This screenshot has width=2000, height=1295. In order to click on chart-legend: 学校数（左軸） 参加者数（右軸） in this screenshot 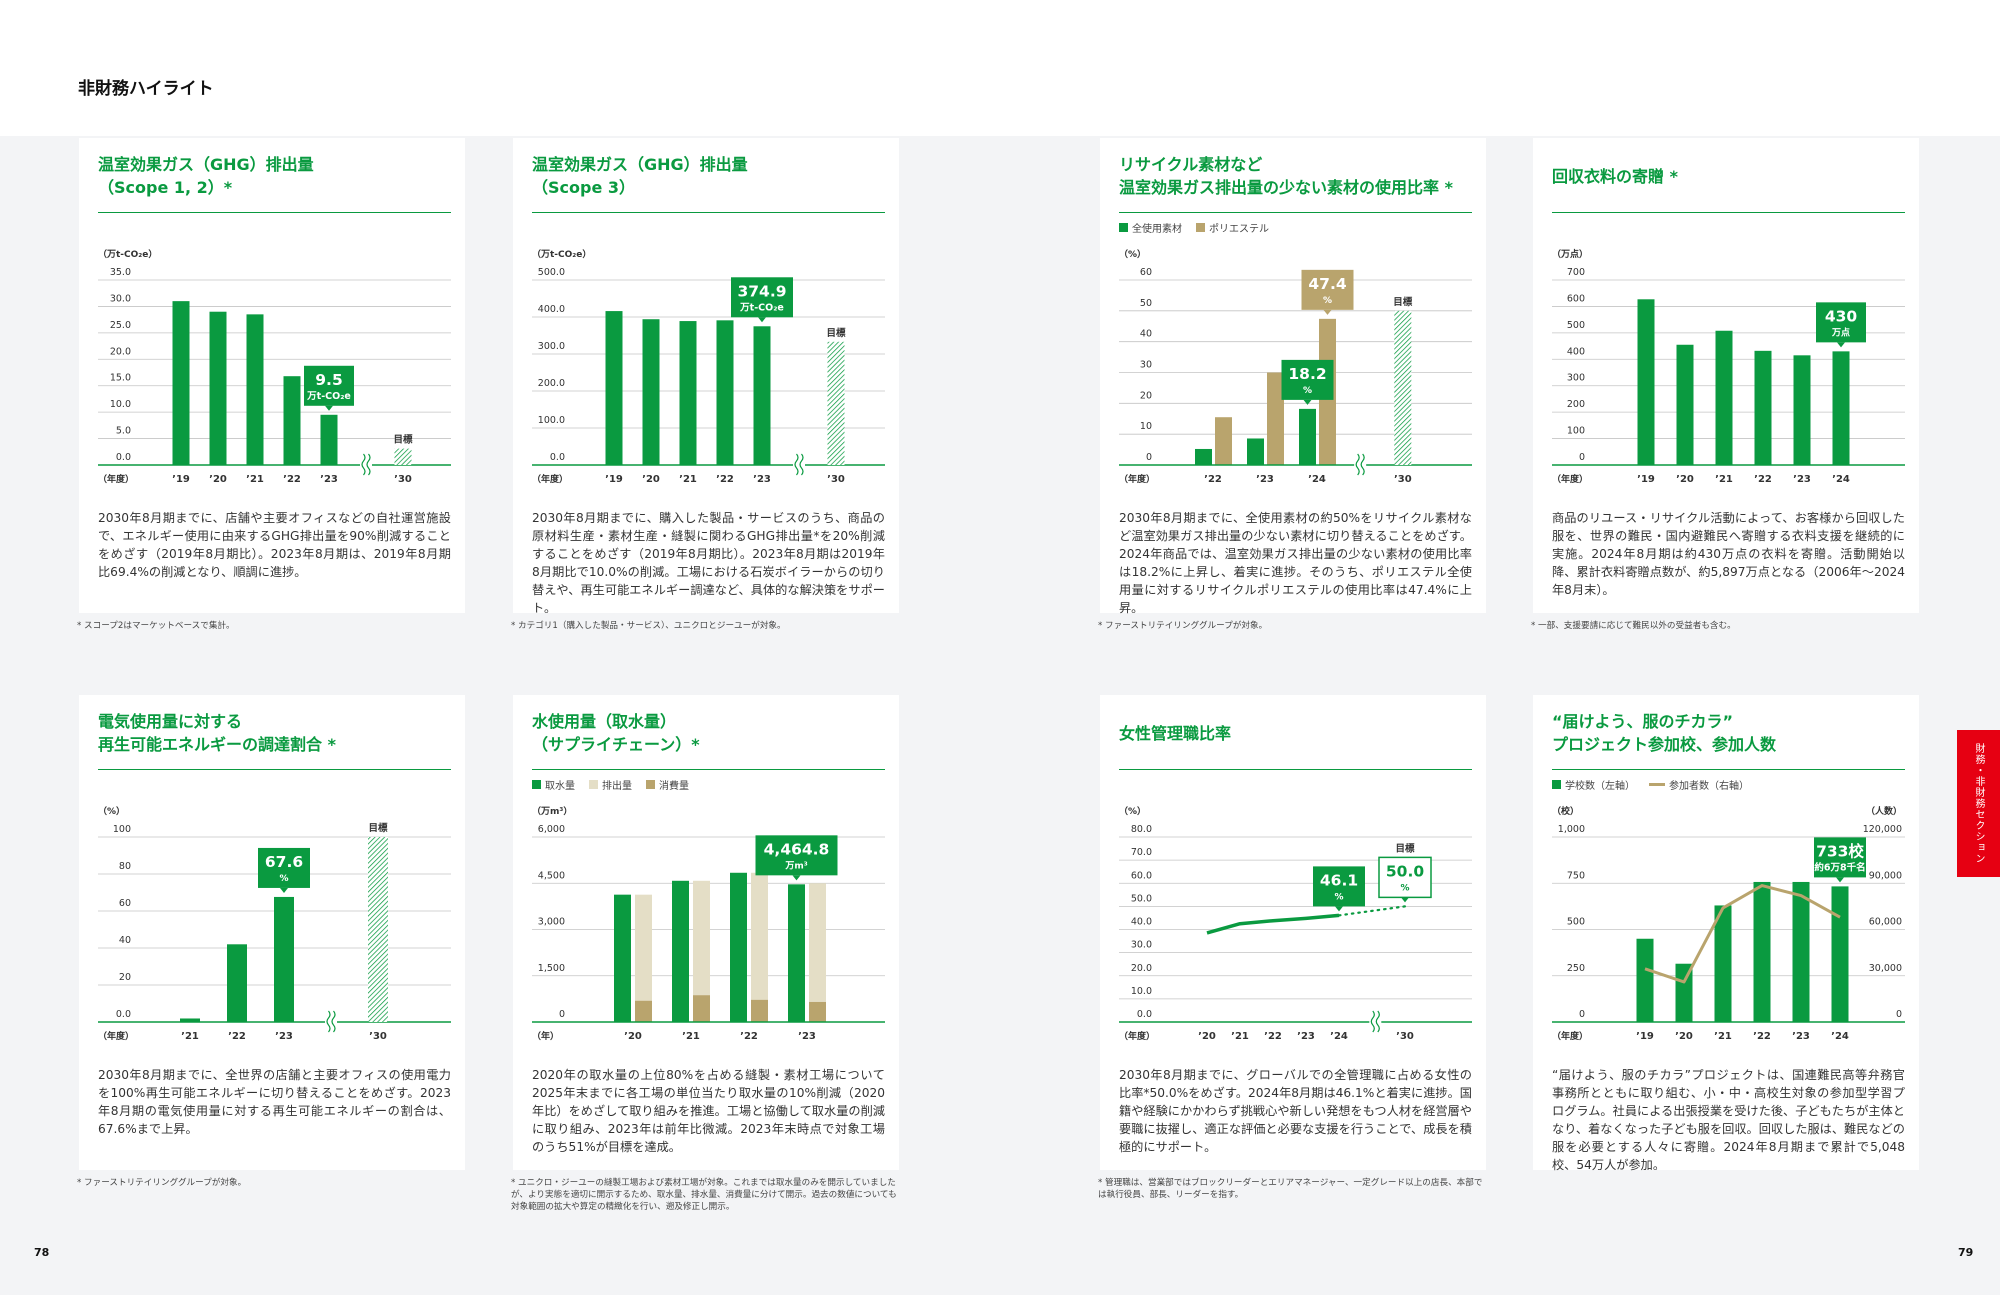, I will do `click(1650, 784)`.